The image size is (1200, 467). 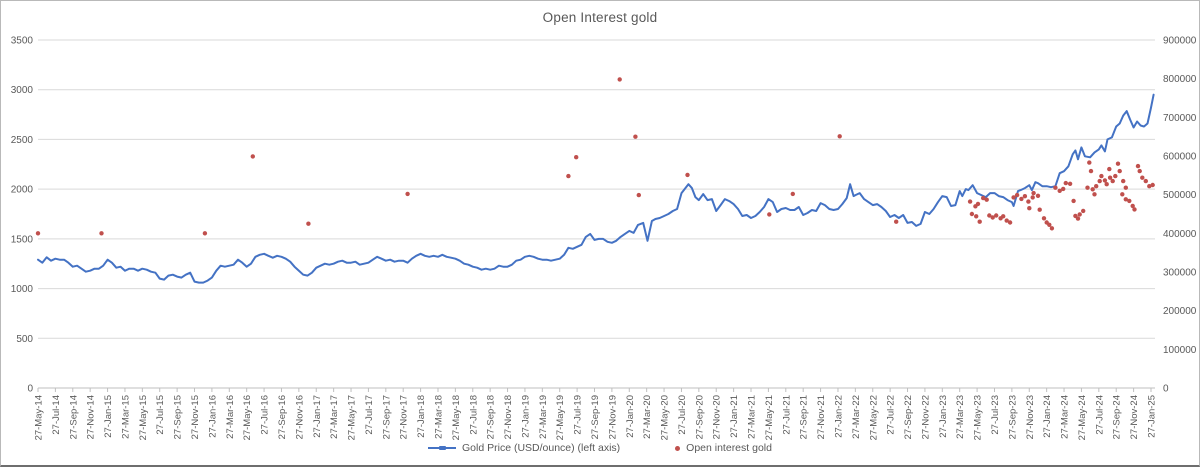 I want to click on x-tick-label: 27-Jan-24, so click(x=1047, y=416).